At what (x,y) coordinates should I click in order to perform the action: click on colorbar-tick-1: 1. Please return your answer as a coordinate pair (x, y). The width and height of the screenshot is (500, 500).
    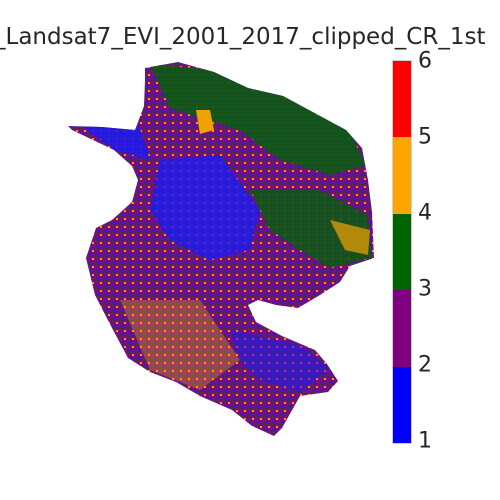
    Looking at the image, I should click on (425, 441).